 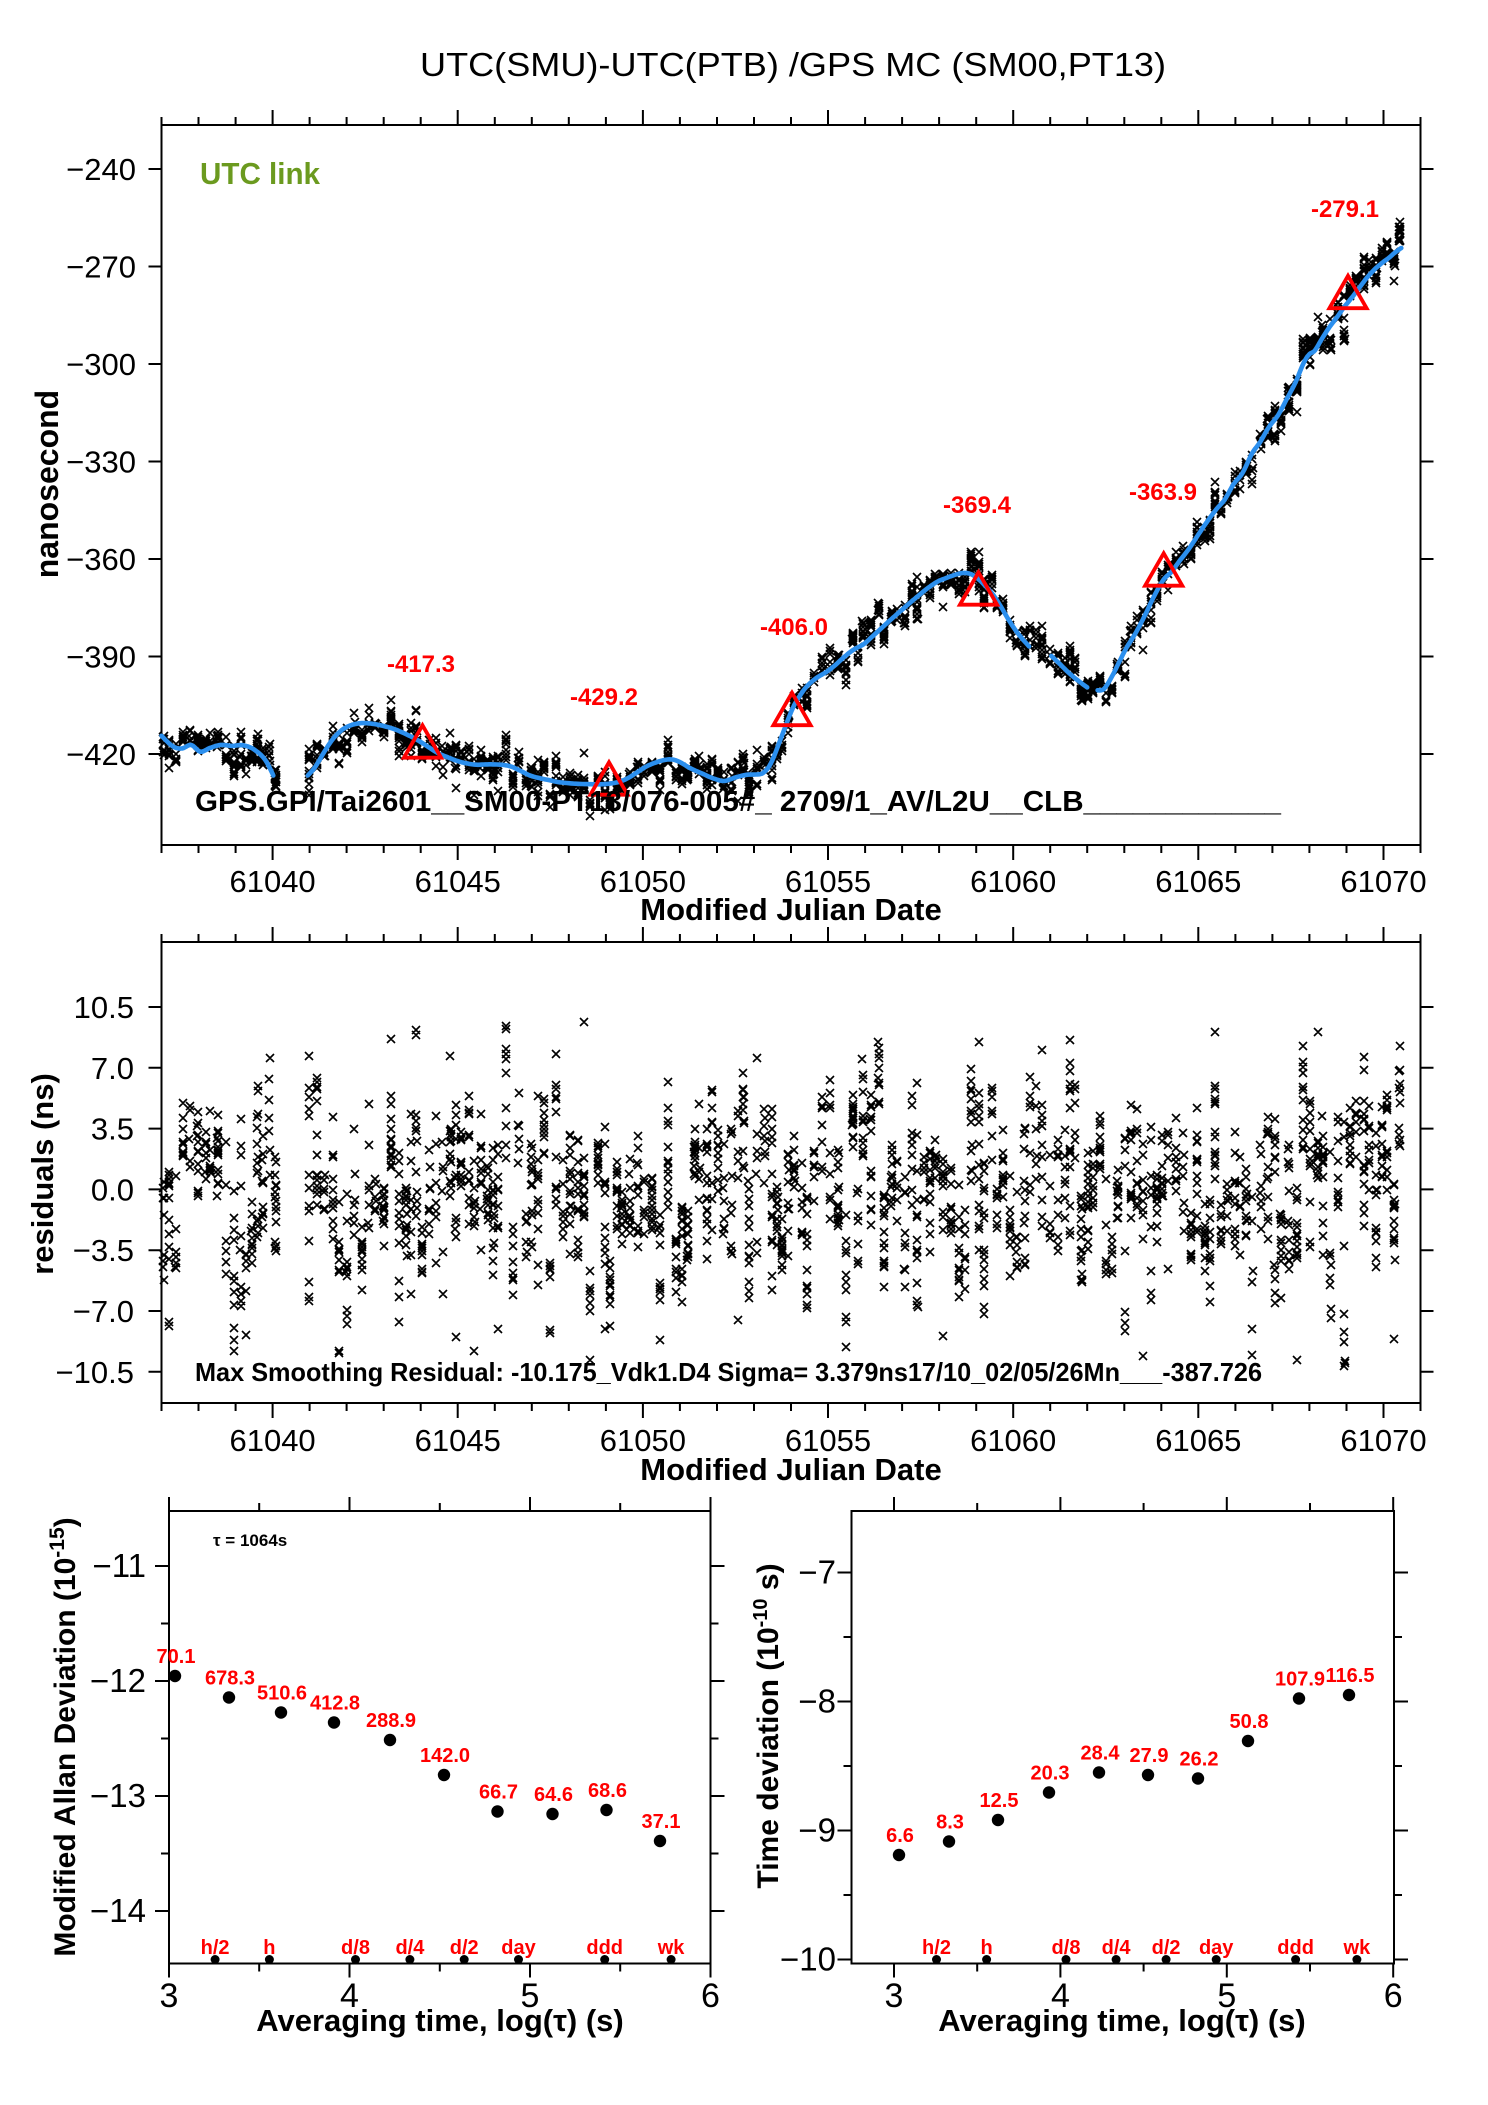 I want to click on svg-text: 68.6, so click(x=607, y=1791).